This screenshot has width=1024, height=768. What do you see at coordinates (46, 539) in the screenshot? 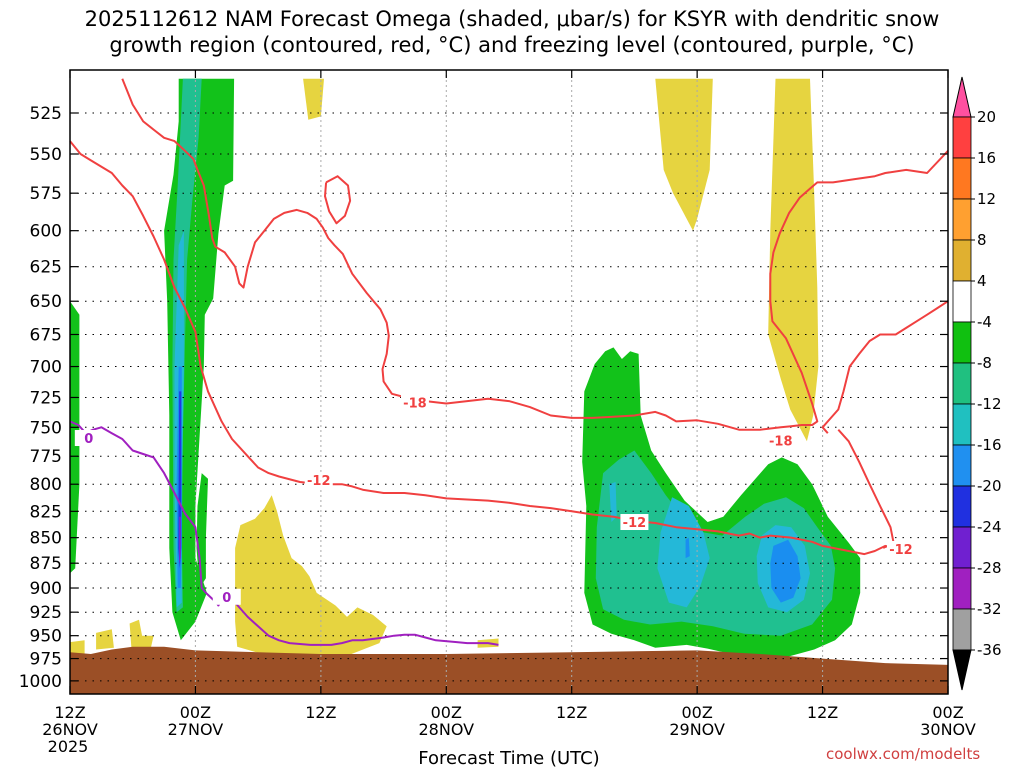
I see `y-tick-label-850: 850` at bounding box center [46, 539].